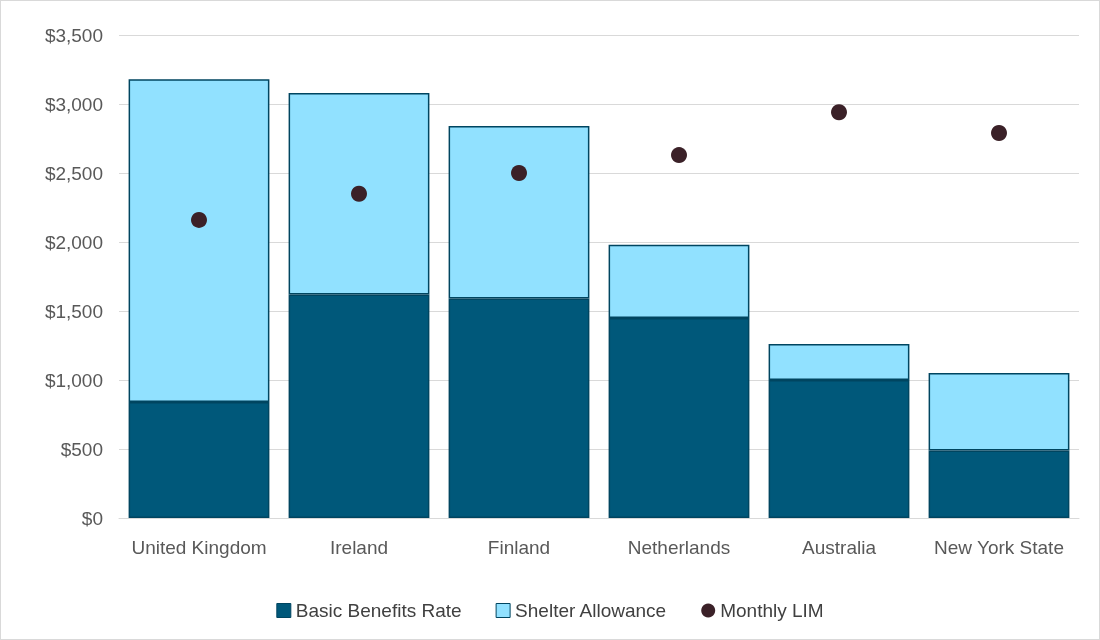 The width and height of the screenshot is (1100, 640). What do you see at coordinates (199, 547) in the screenshot?
I see `x-tick-label: United Kingdom` at bounding box center [199, 547].